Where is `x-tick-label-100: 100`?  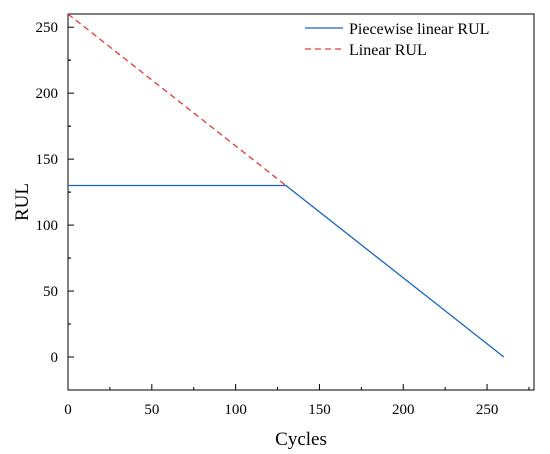 x-tick-label-100: 100 is located at coordinates (235, 410).